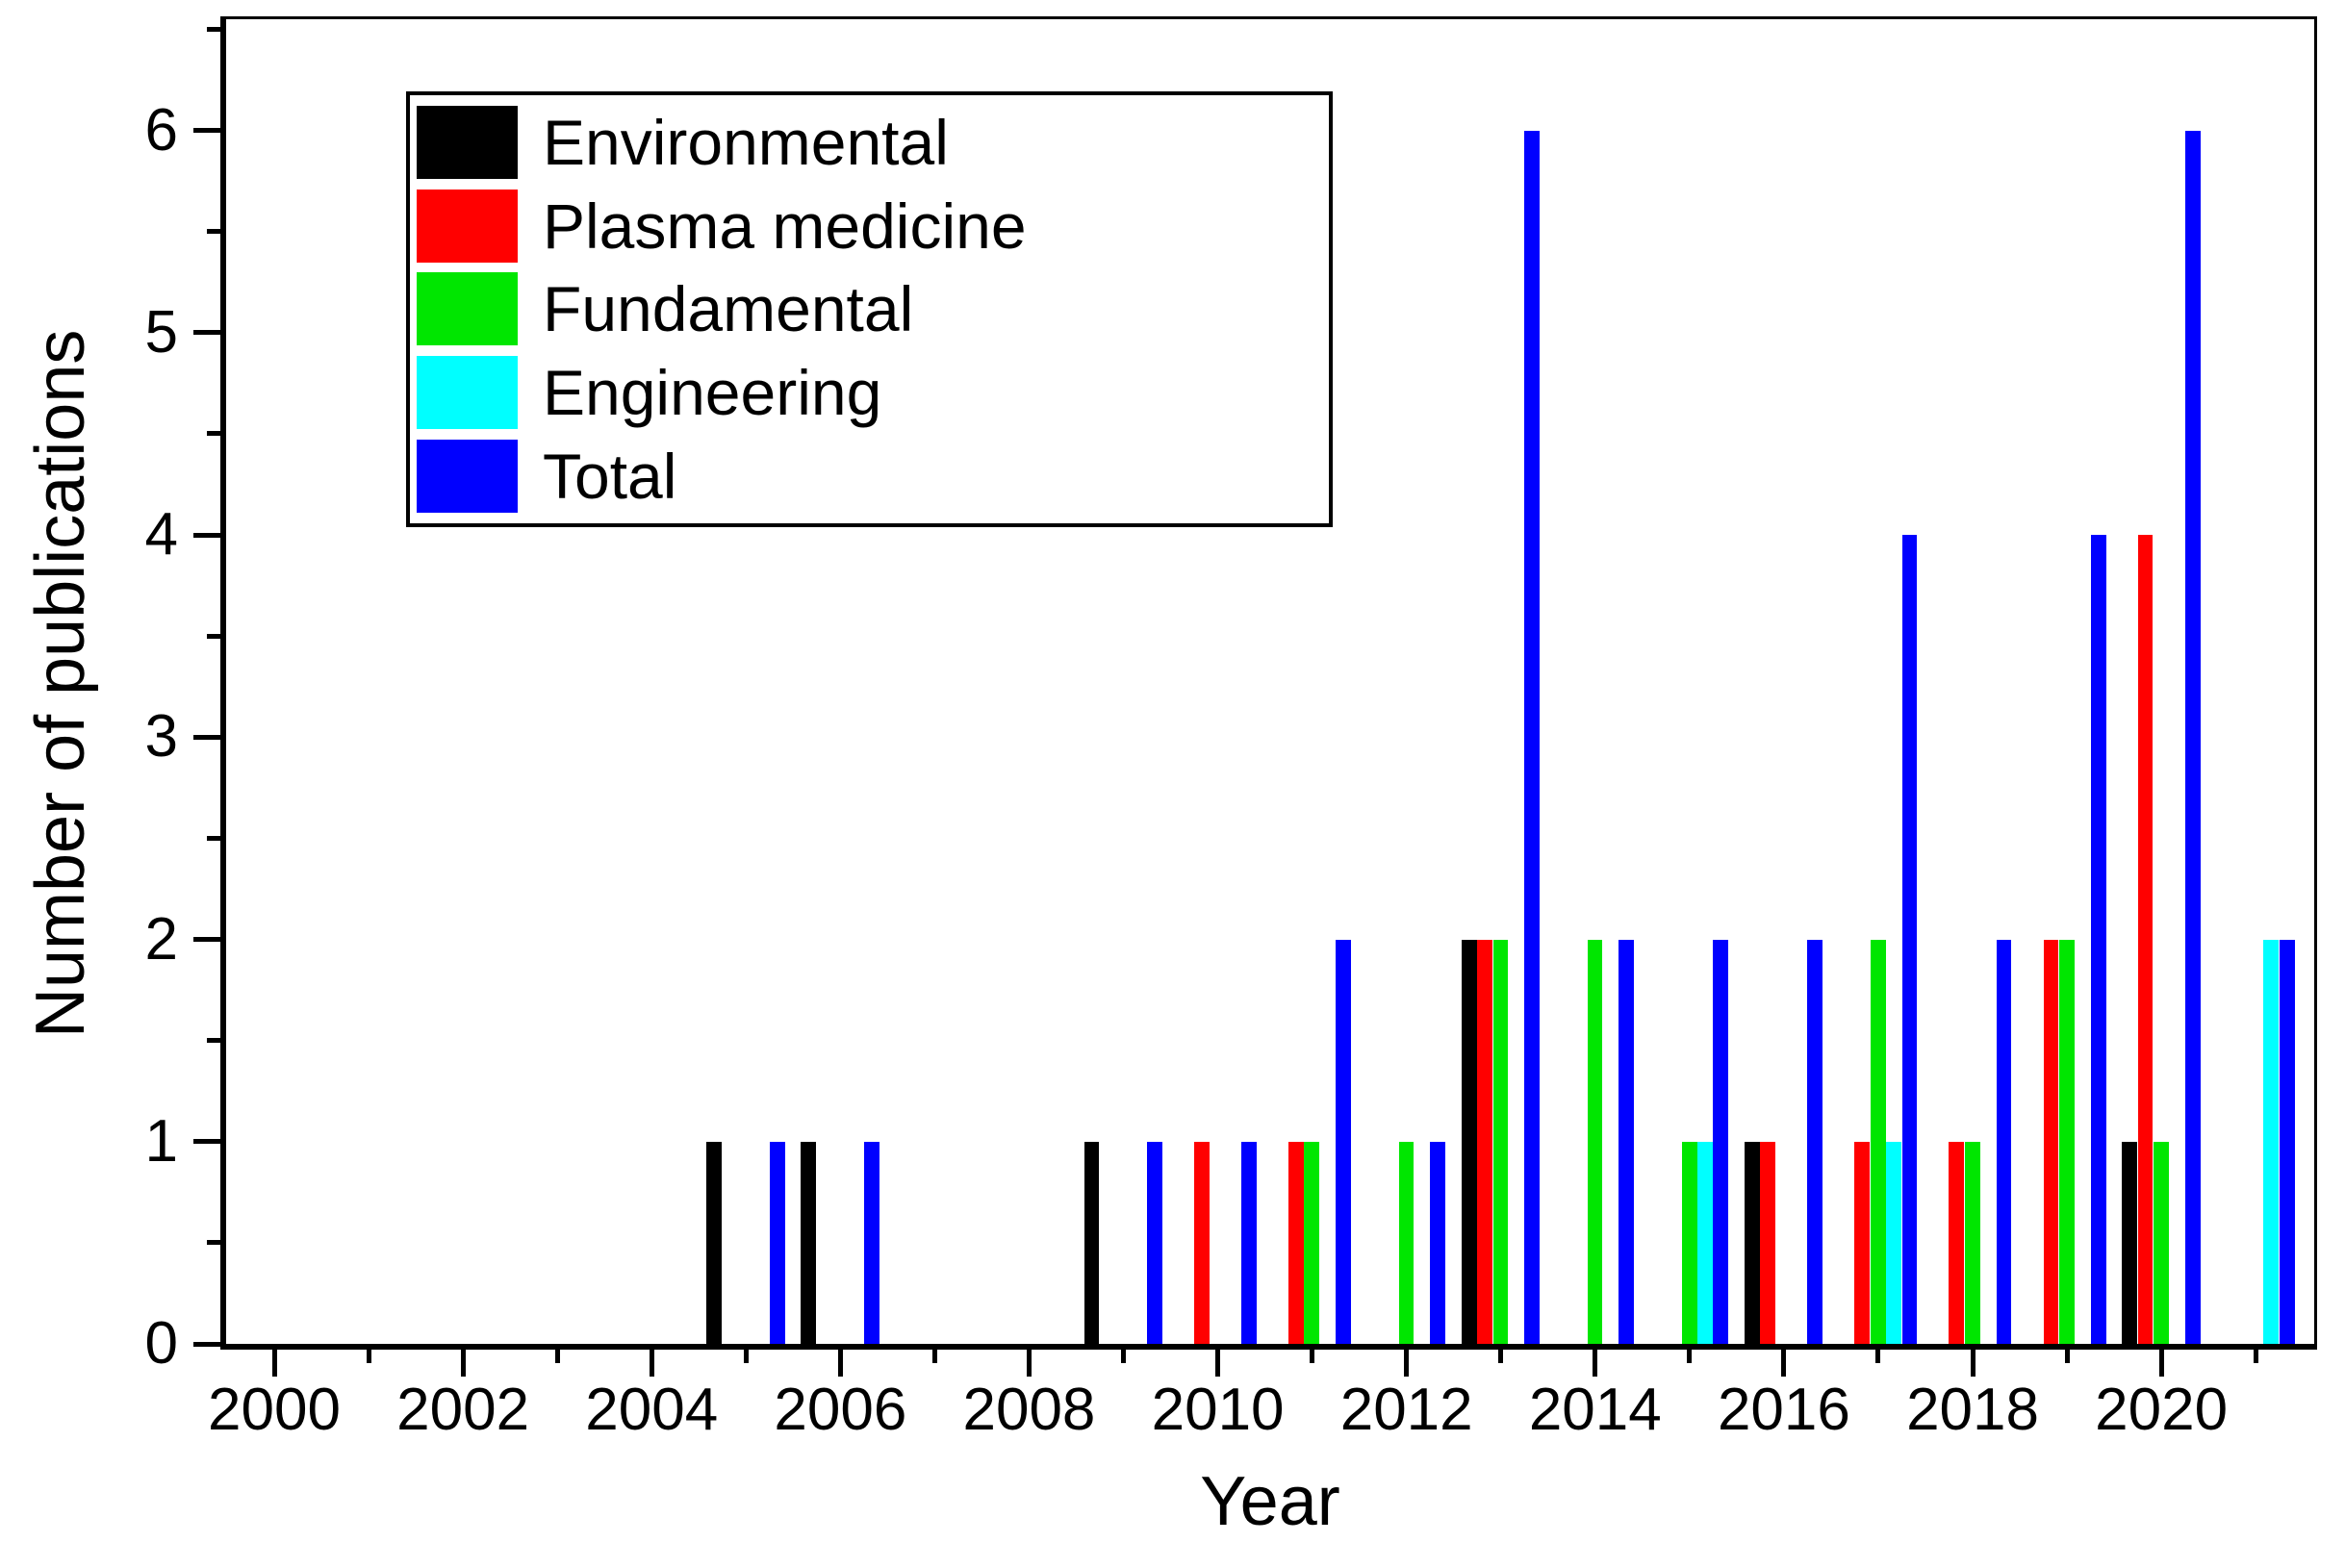 The height and width of the screenshot is (1568, 2345). Describe the element at coordinates (2162, 1410) in the screenshot. I see `x-tick-label: 2020` at that location.